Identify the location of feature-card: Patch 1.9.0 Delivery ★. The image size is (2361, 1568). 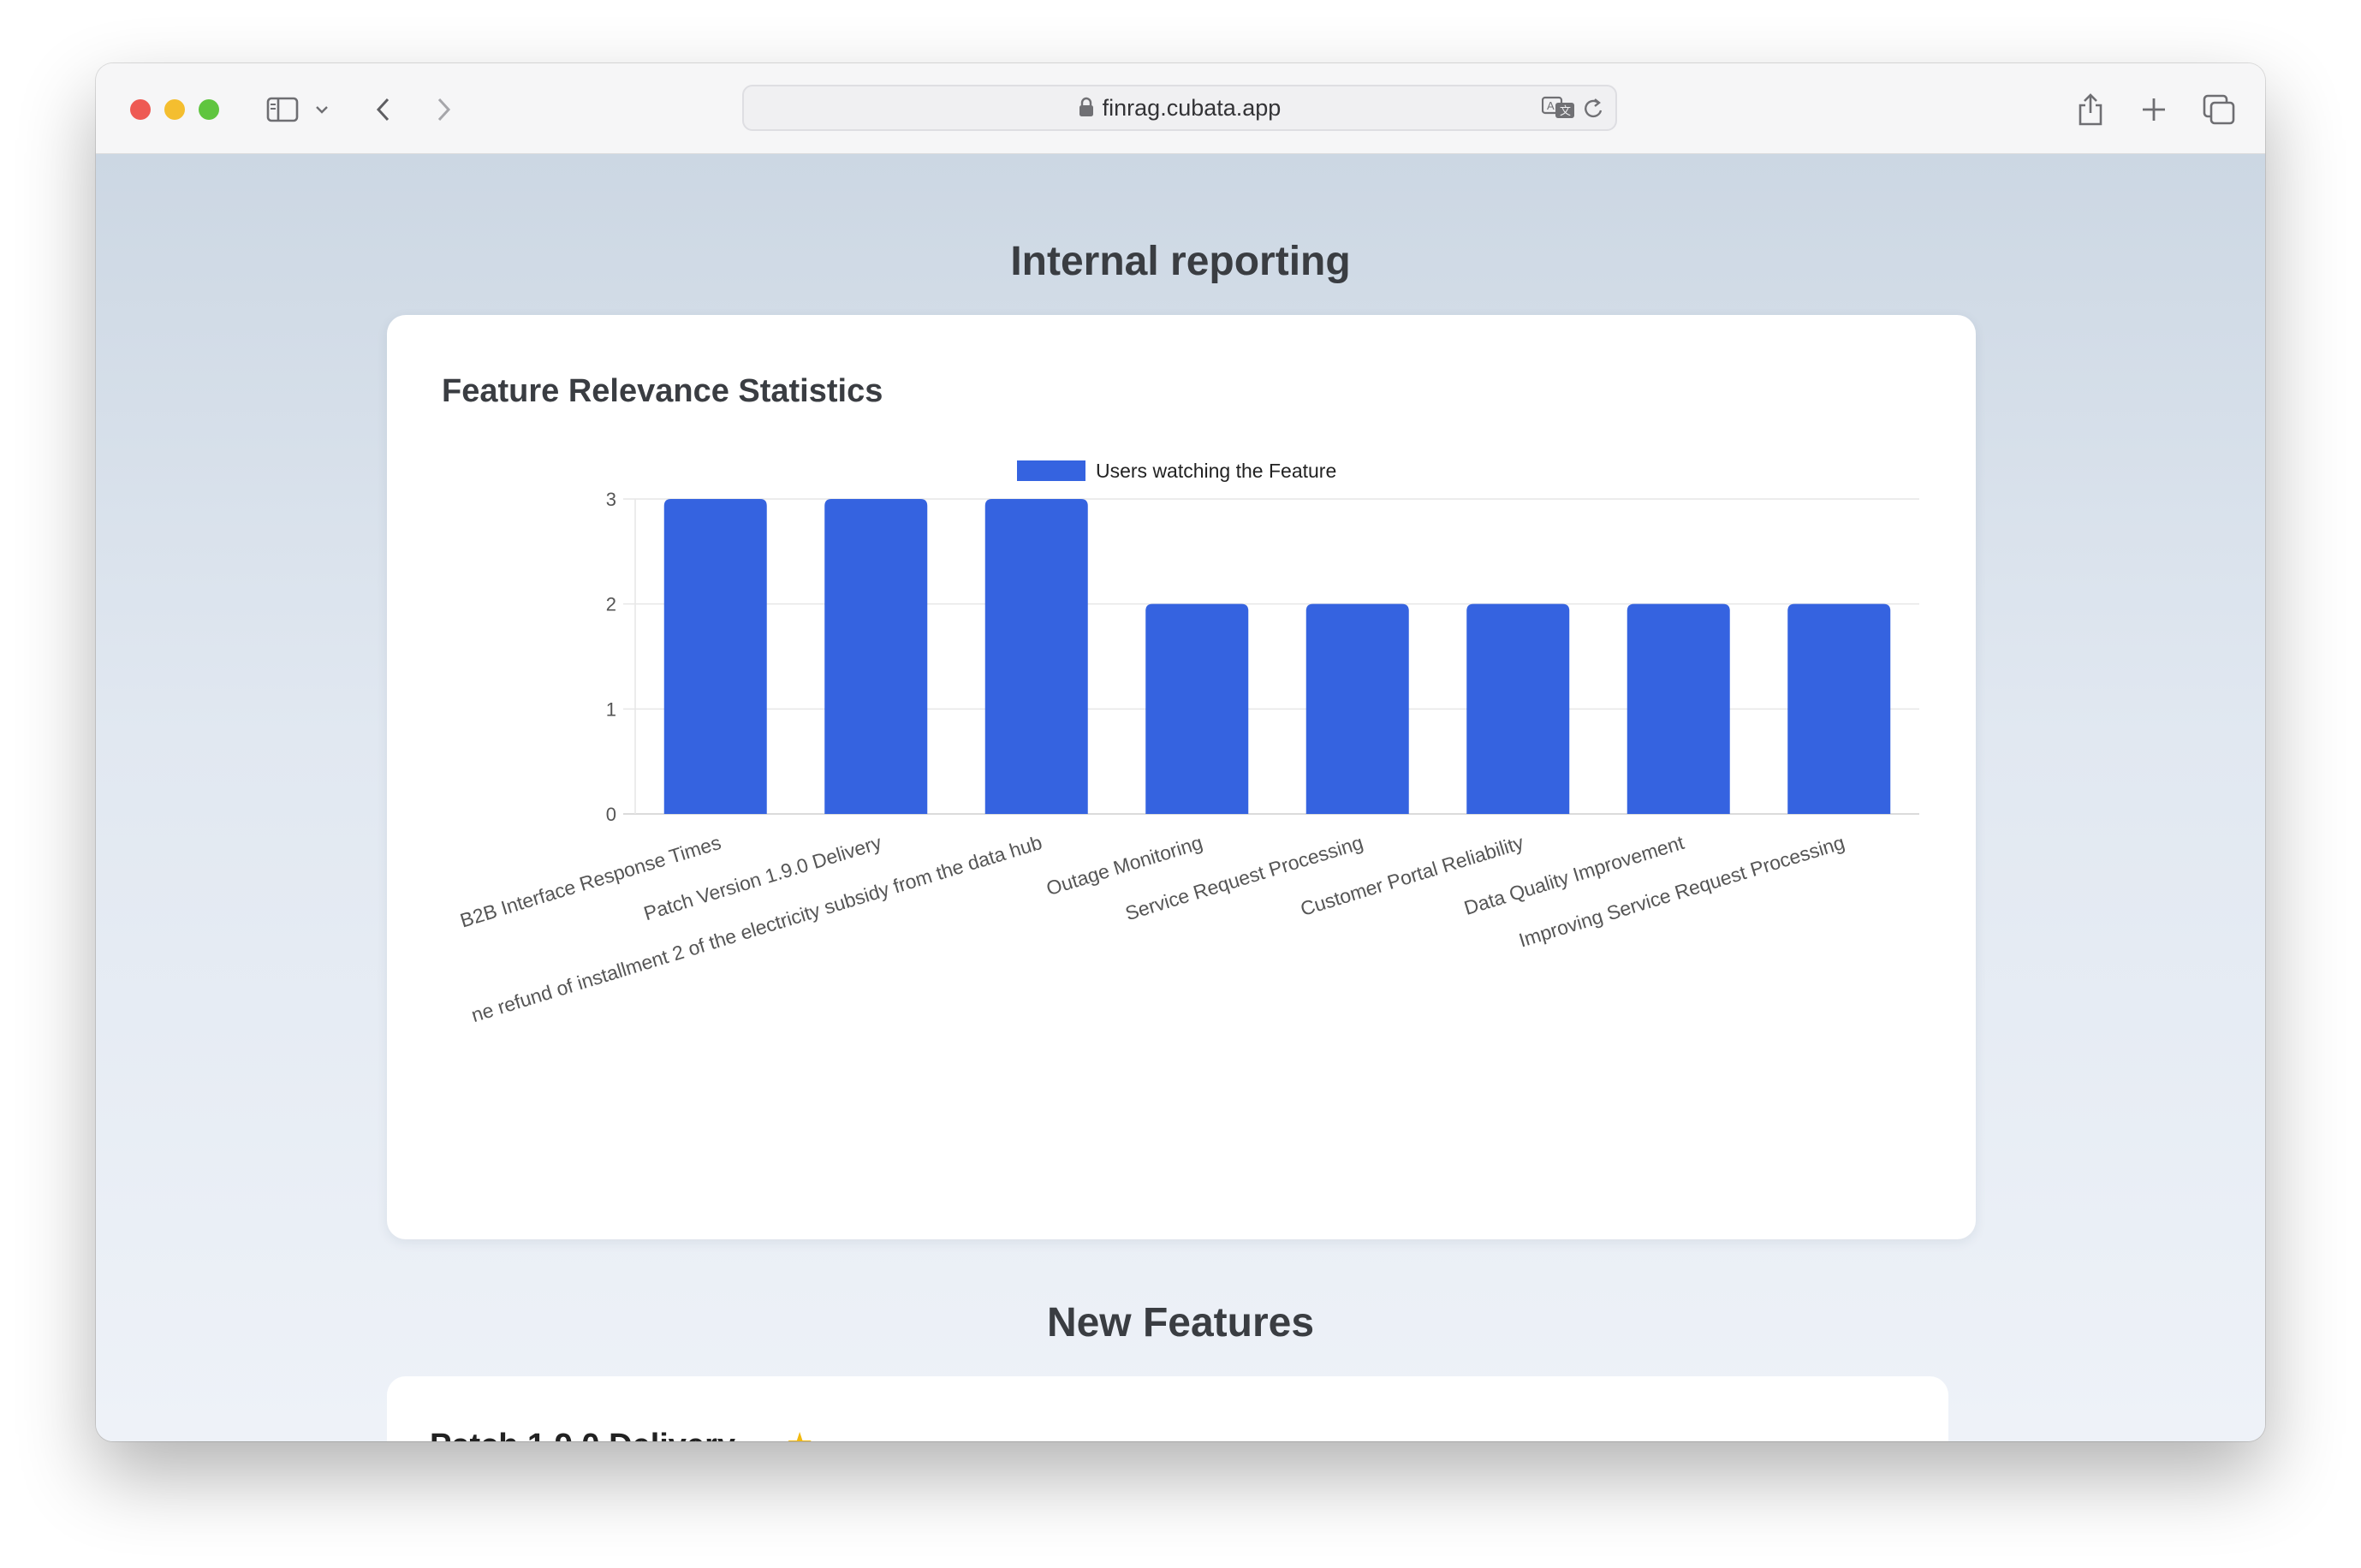
(1167, 1408).